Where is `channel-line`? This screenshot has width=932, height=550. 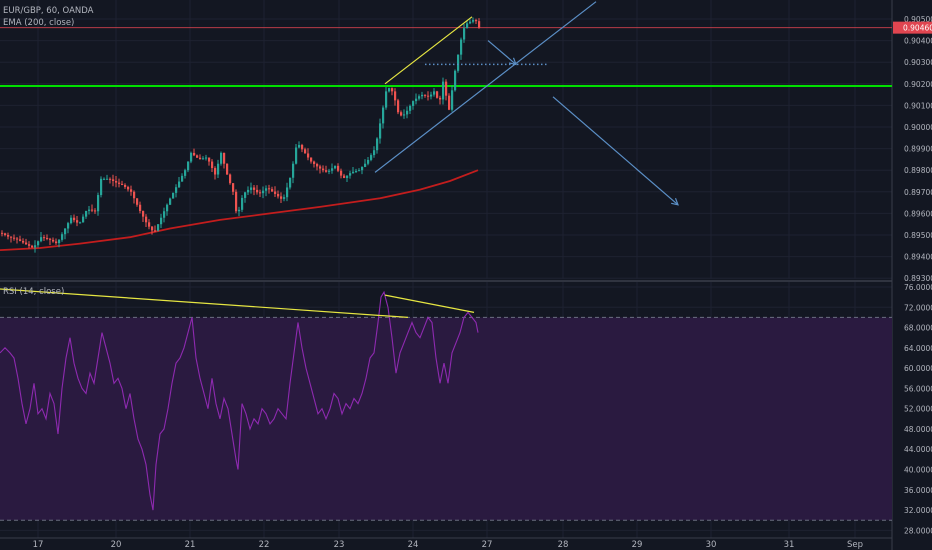
channel-line is located at coordinates (485, 87).